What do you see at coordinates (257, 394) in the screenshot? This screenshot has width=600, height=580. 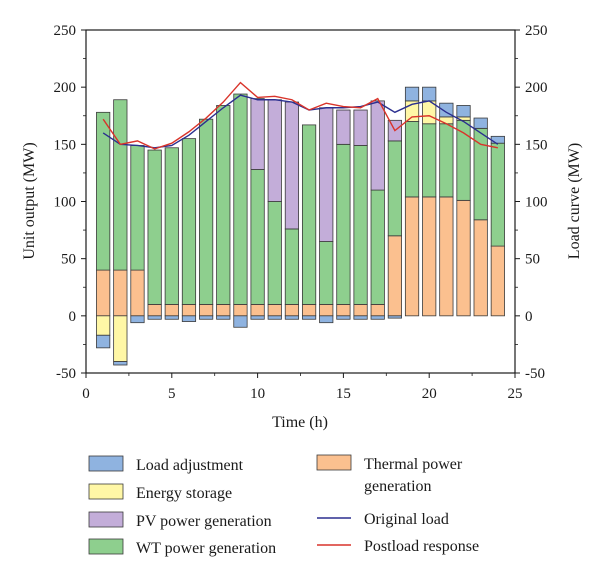 I see `x-tick-label: 10` at bounding box center [257, 394].